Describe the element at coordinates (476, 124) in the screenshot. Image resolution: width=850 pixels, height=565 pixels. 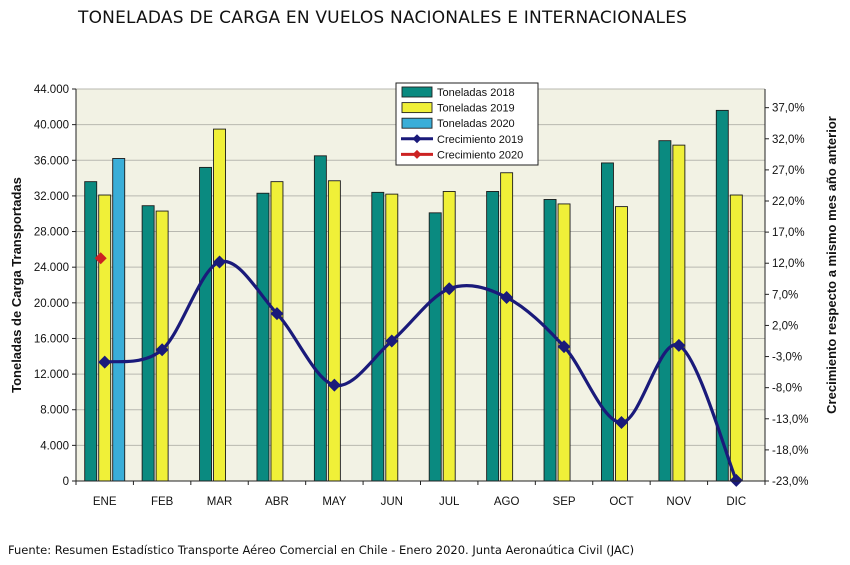
I see `legend-label: Toneladas 2020` at that location.